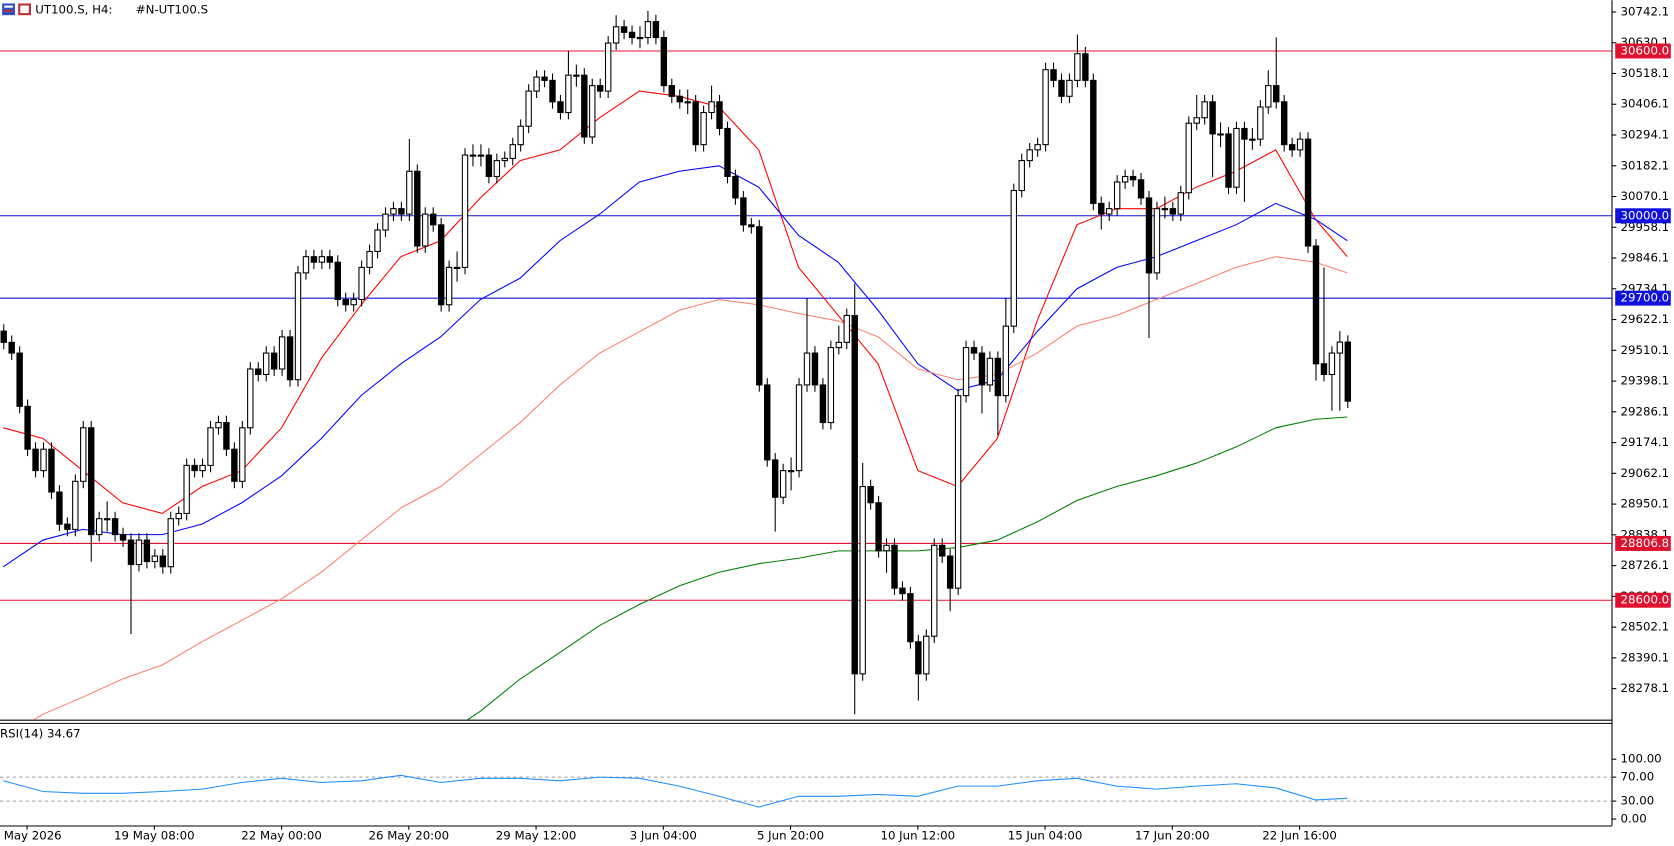 This screenshot has height=846, width=1674. What do you see at coordinates (1641, 759) in the screenshot?
I see `rsi-tick-label: 100.00` at bounding box center [1641, 759].